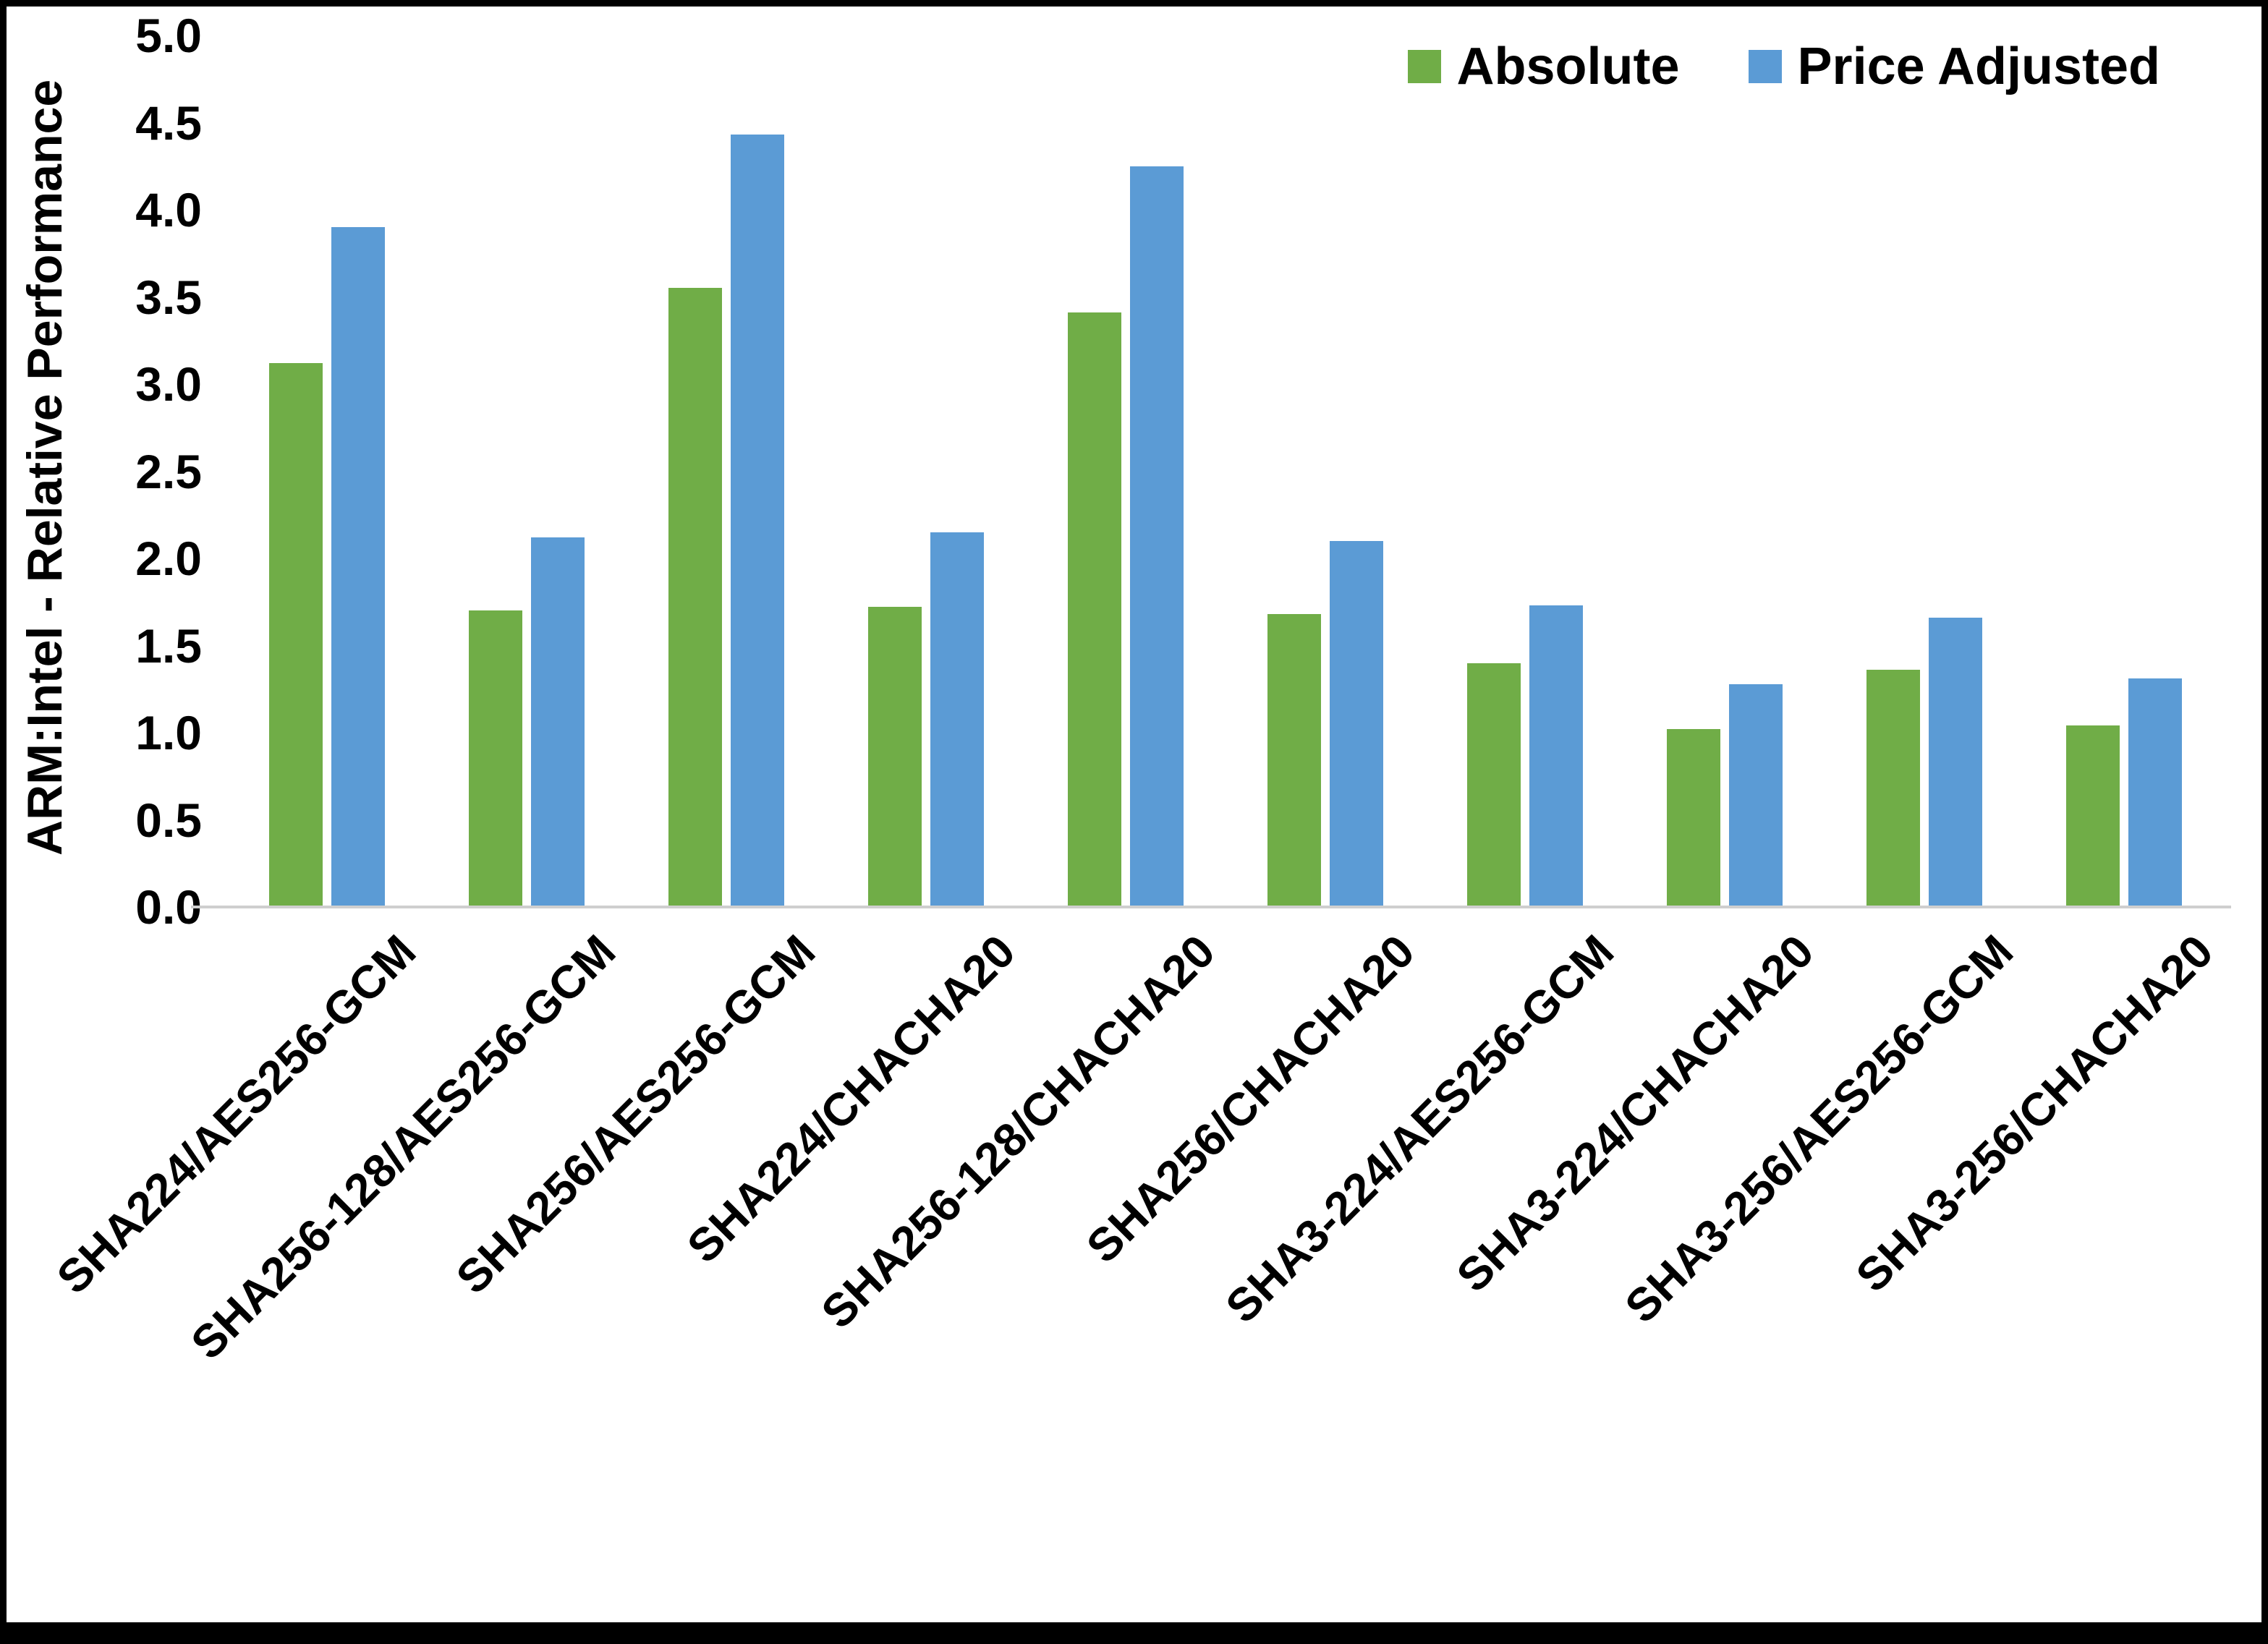  I want to click on category-group: SHA256-128/CHACHA20, so click(1018, 686).